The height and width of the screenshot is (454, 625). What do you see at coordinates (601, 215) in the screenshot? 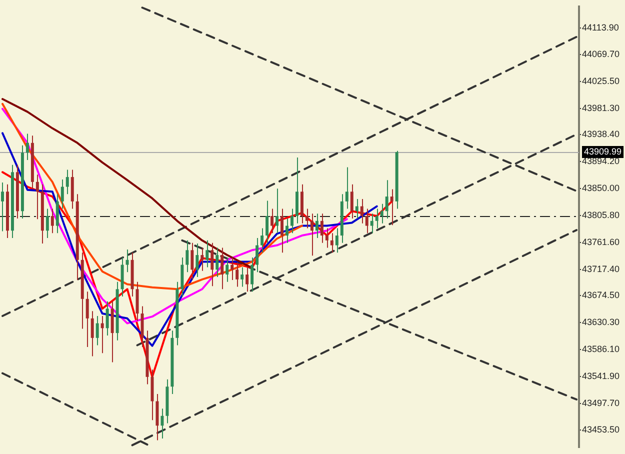
I see `y-tick-label: 43805.80` at bounding box center [601, 215].